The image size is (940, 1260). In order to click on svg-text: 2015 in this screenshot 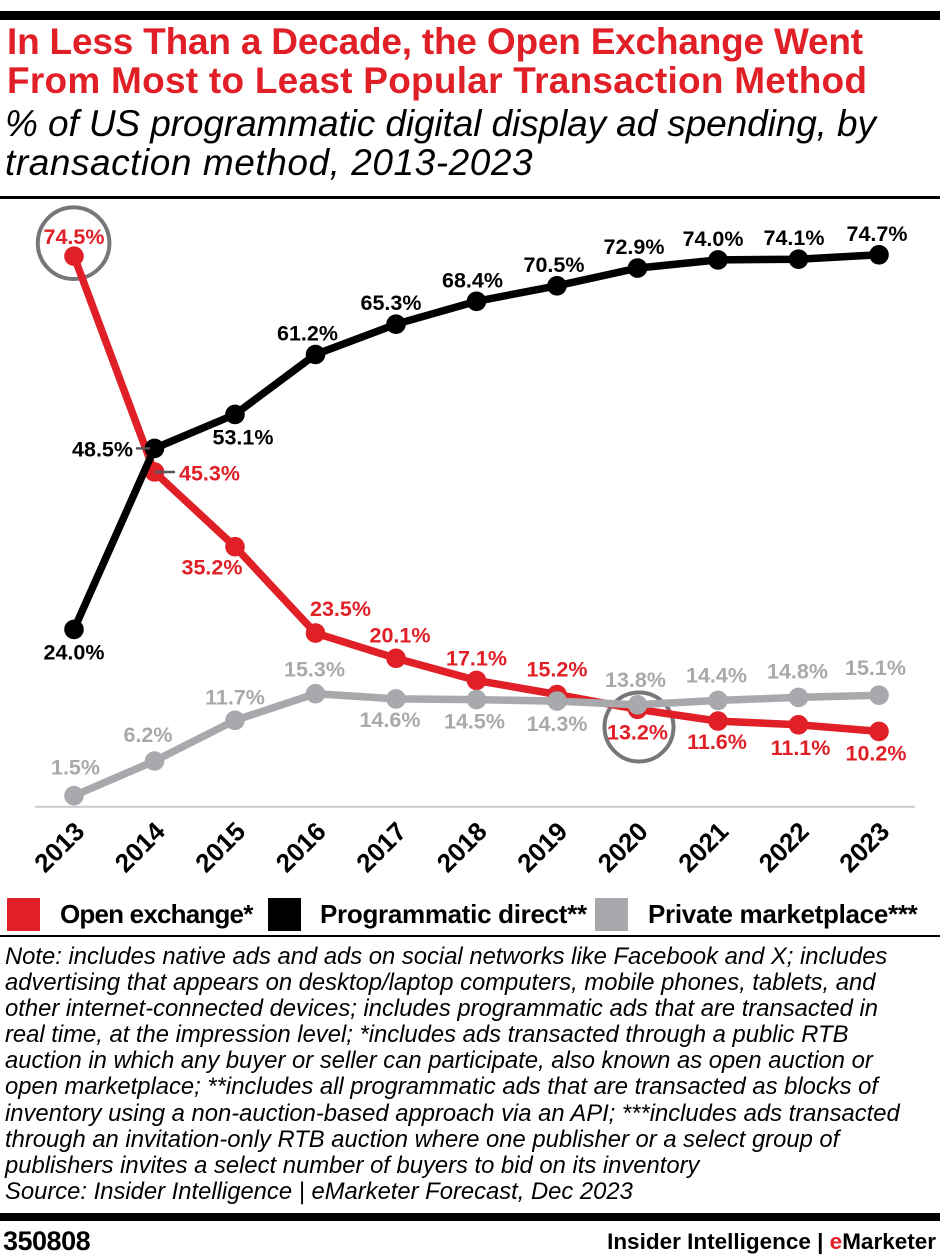, I will do `click(220, 847)`.